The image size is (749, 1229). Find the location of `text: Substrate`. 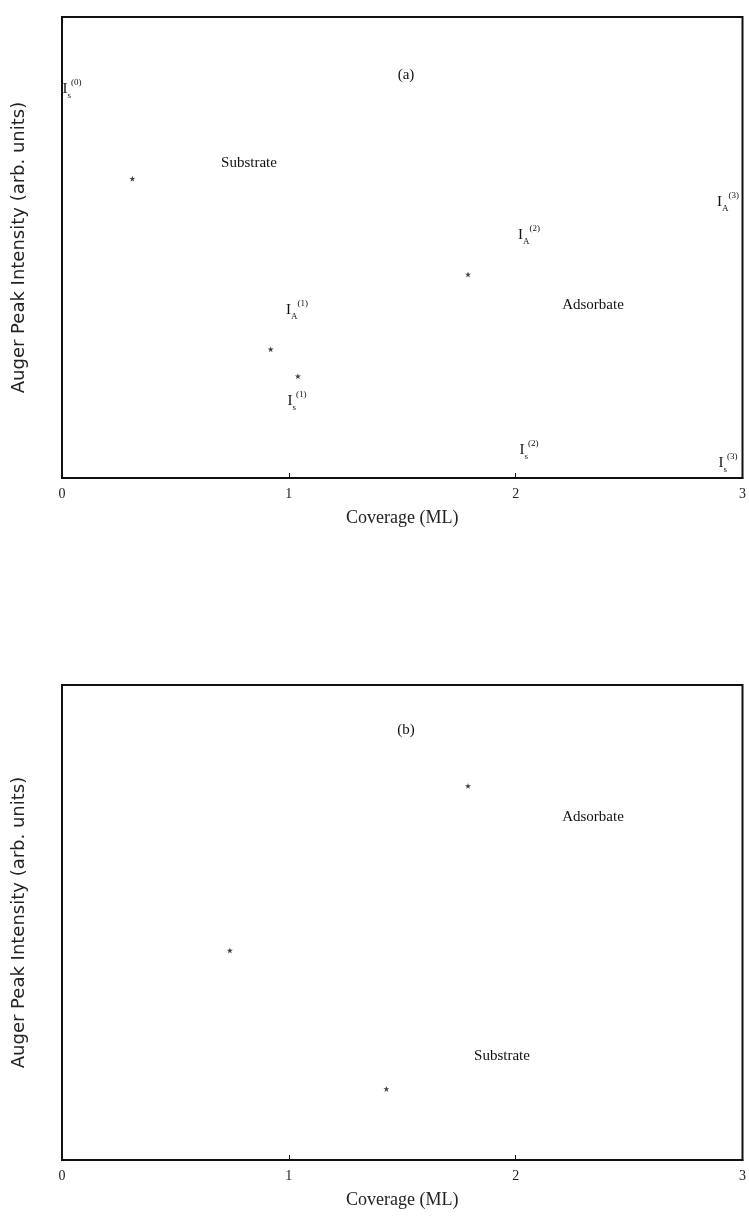

text: Substrate is located at coordinates (249, 162).